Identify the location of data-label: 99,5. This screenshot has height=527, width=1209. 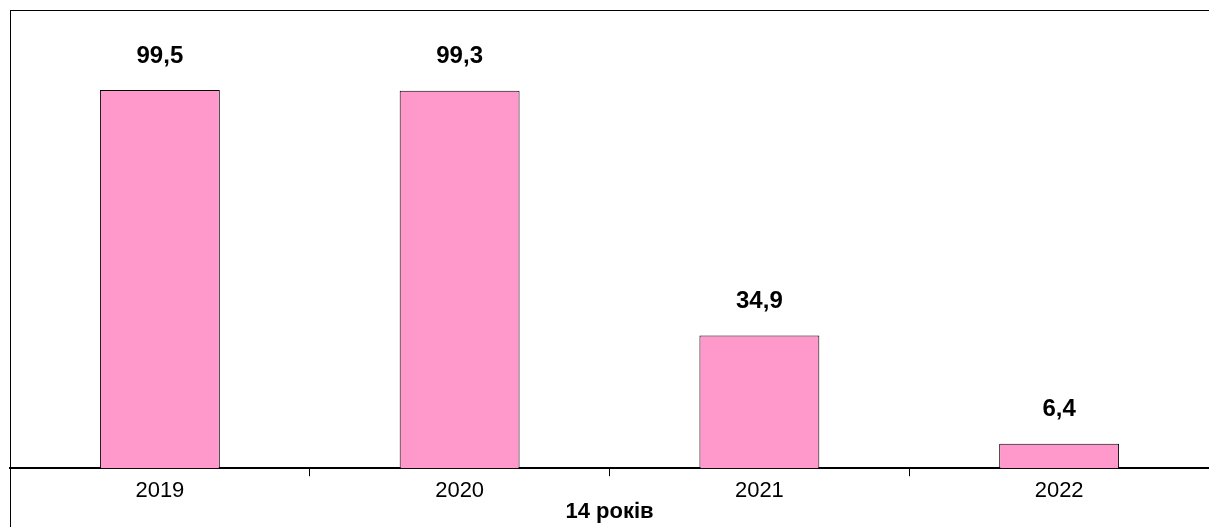
(160, 54).